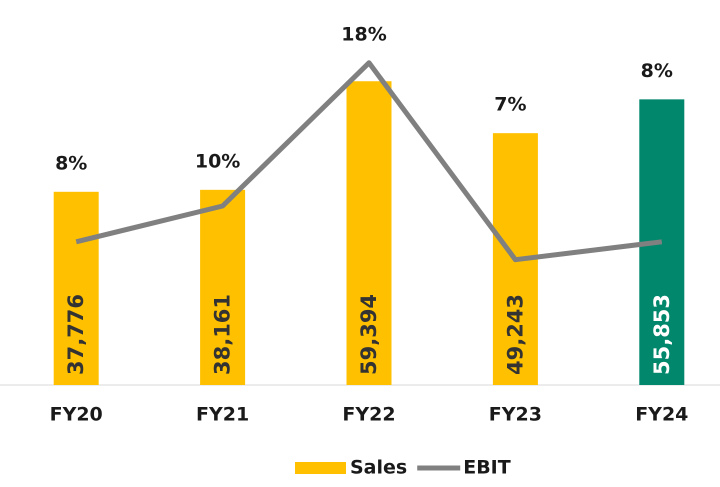 This screenshot has height=487, width=720. Describe the element at coordinates (487, 468) in the screenshot. I see `legend-label: EBIT` at that location.